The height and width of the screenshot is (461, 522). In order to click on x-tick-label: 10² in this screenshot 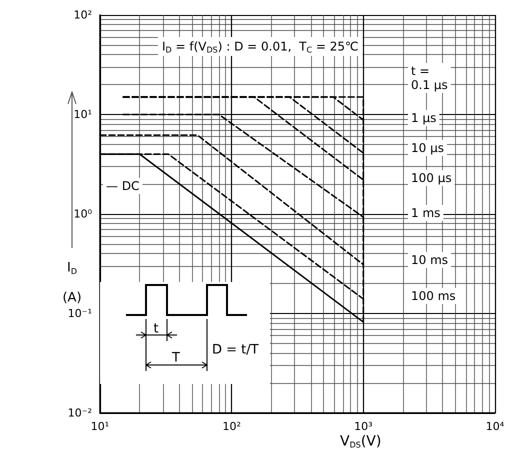, I will do `click(231, 426)`.